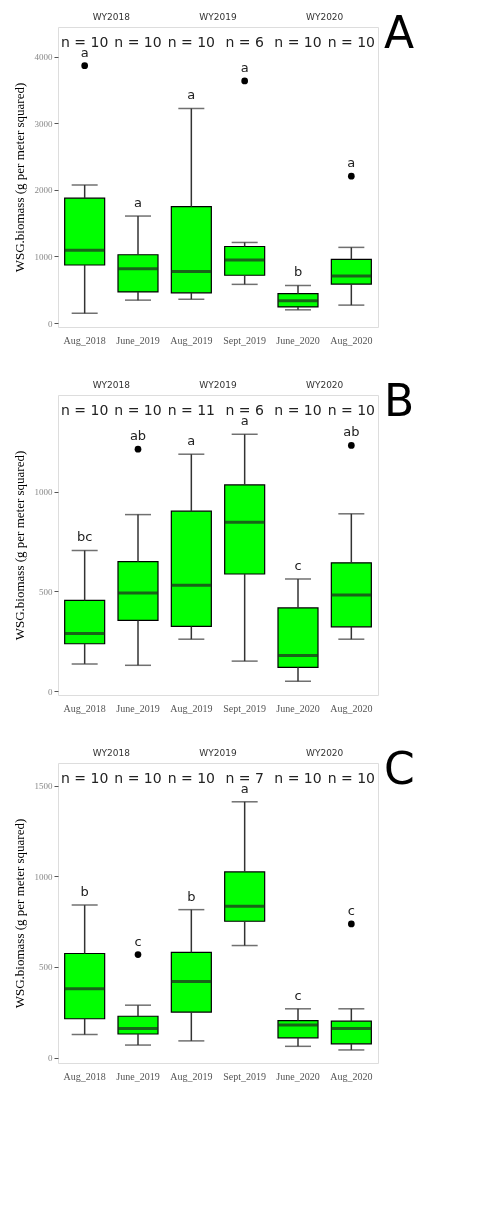  I want to click on chart-title: B, so click(399, 400).